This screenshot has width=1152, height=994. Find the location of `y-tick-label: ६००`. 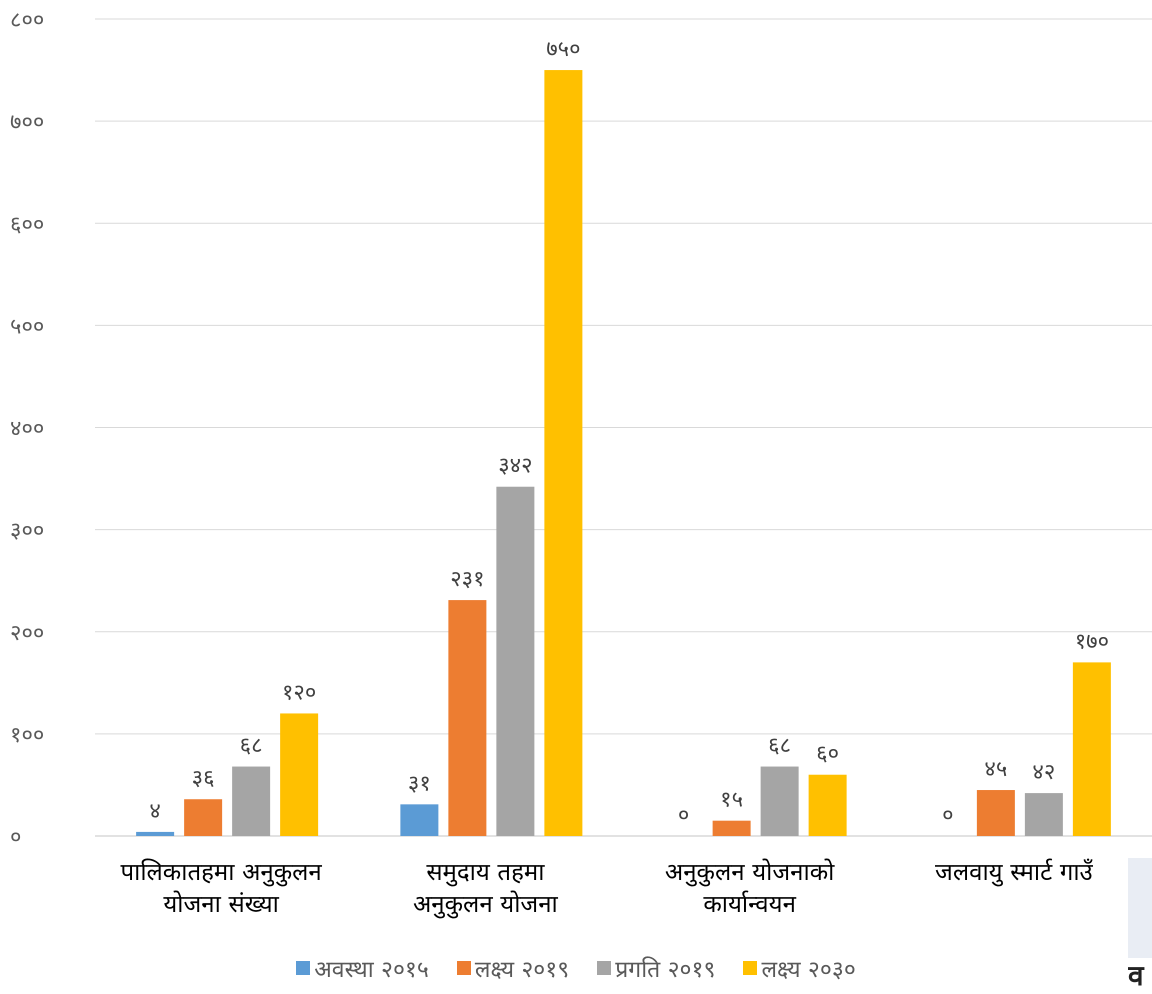

y-tick-label: ६०० is located at coordinates (27, 224).